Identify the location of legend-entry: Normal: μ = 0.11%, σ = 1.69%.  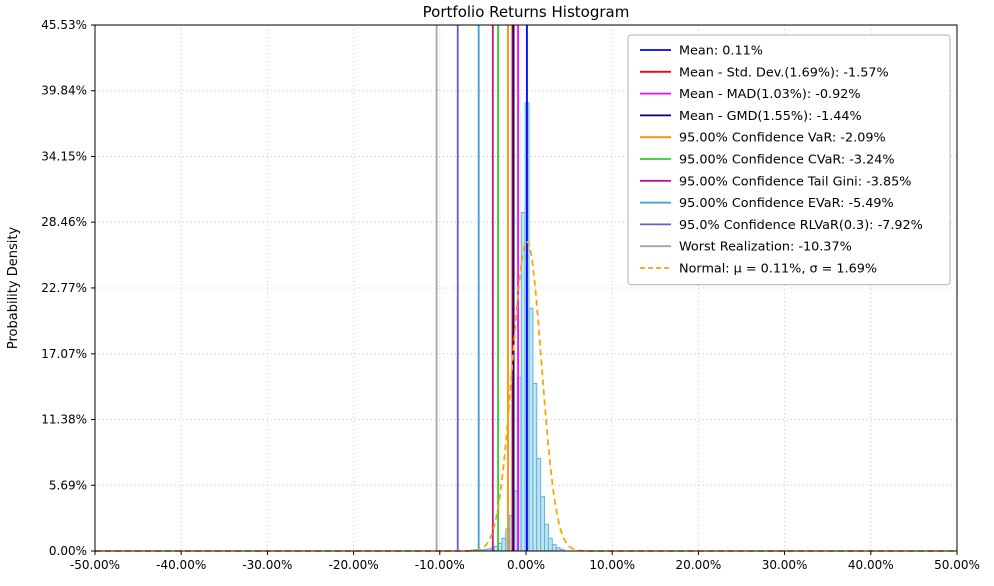
(758, 269).